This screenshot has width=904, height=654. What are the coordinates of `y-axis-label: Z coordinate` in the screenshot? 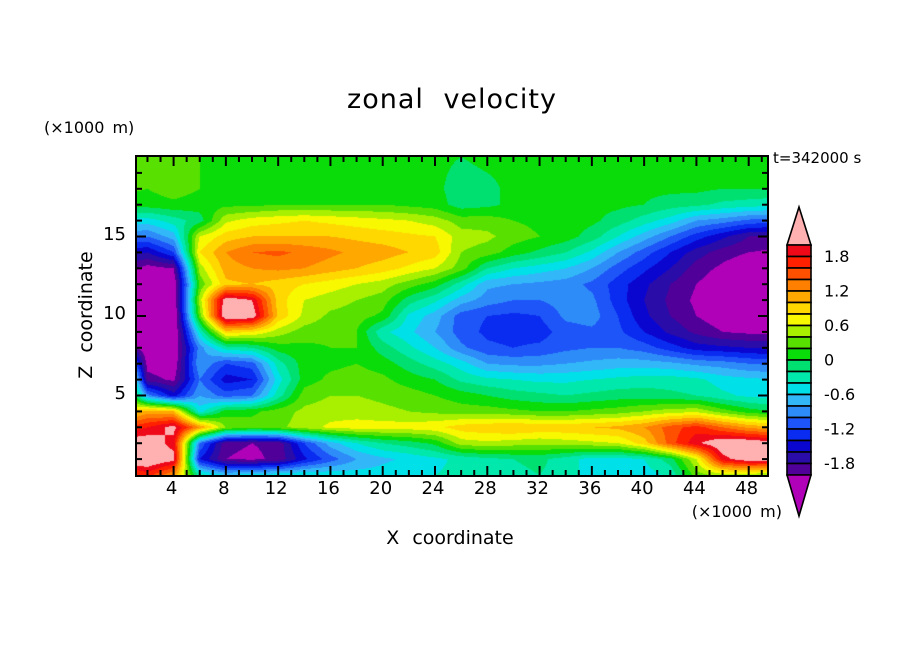 It's located at (86, 315).